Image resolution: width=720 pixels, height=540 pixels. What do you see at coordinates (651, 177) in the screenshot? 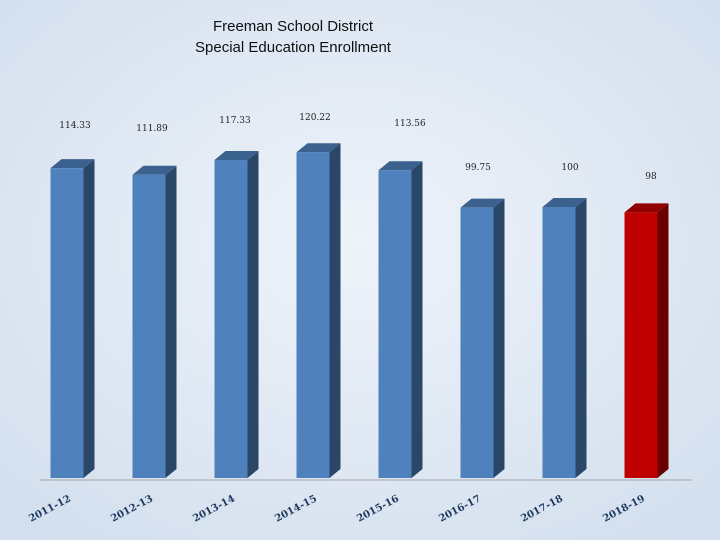
I see `value-label: 98` at bounding box center [651, 177].